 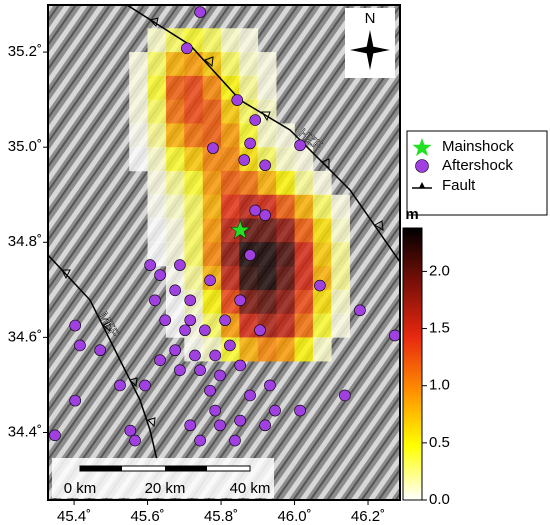 What do you see at coordinates (459, 185) in the screenshot?
I see `legend-label: Fault` at bounding box center [459, 185].